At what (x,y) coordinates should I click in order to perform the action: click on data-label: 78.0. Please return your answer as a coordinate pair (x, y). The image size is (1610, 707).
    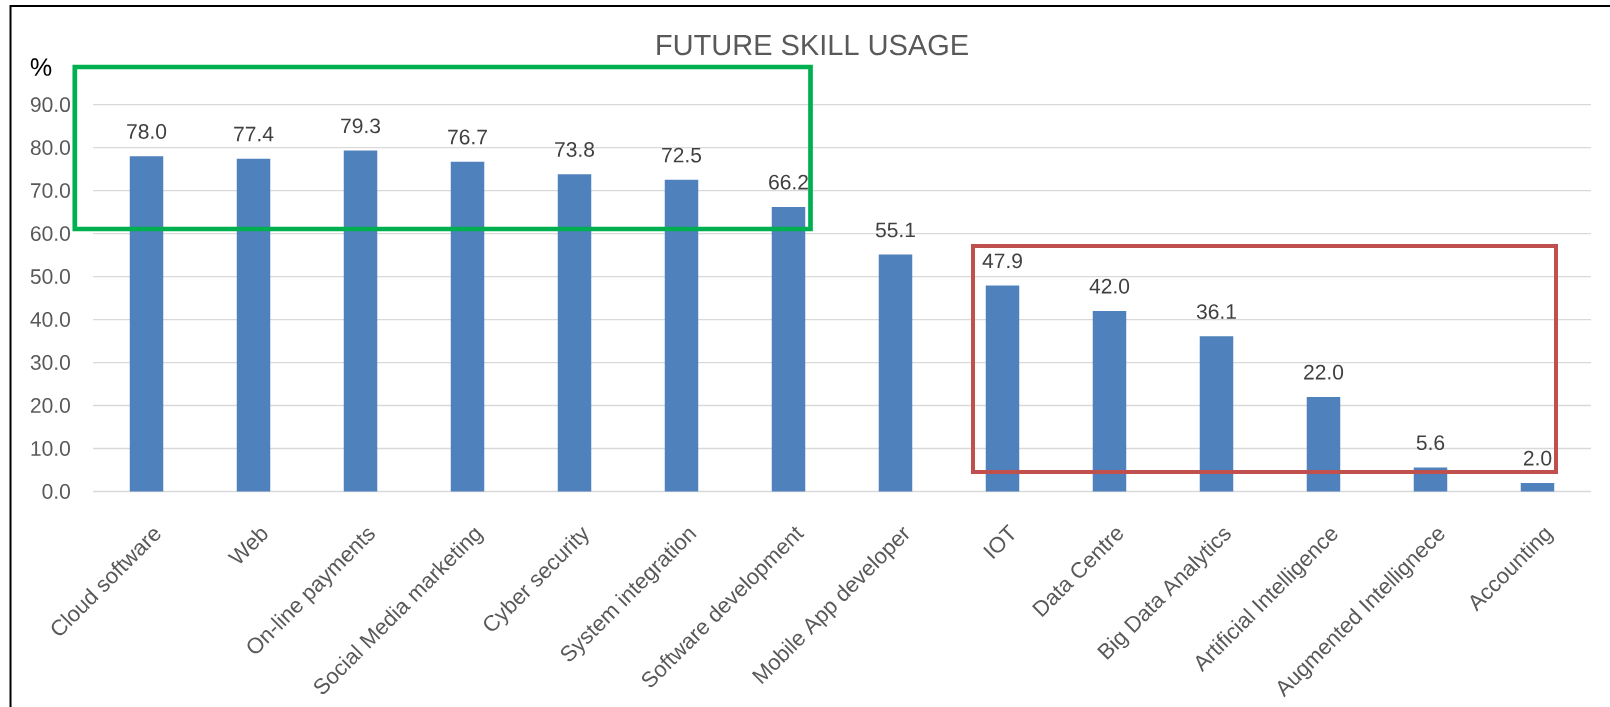
    Looking at the image, I should click on (147, 131).